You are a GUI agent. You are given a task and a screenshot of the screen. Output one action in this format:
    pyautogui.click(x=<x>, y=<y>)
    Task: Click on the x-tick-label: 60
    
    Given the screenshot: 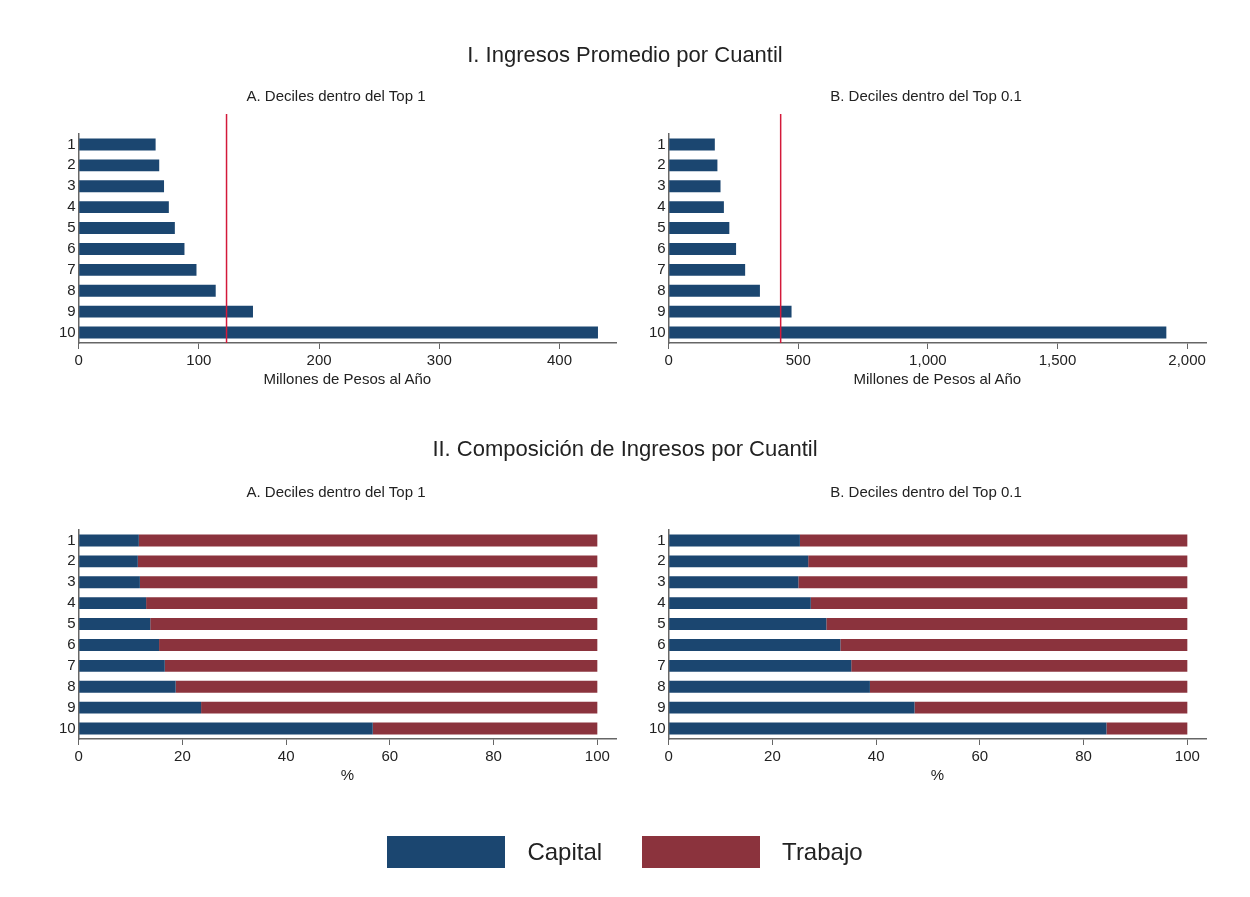 What is the action you would take?
    pyautogui.click(x=390, y=756)
    